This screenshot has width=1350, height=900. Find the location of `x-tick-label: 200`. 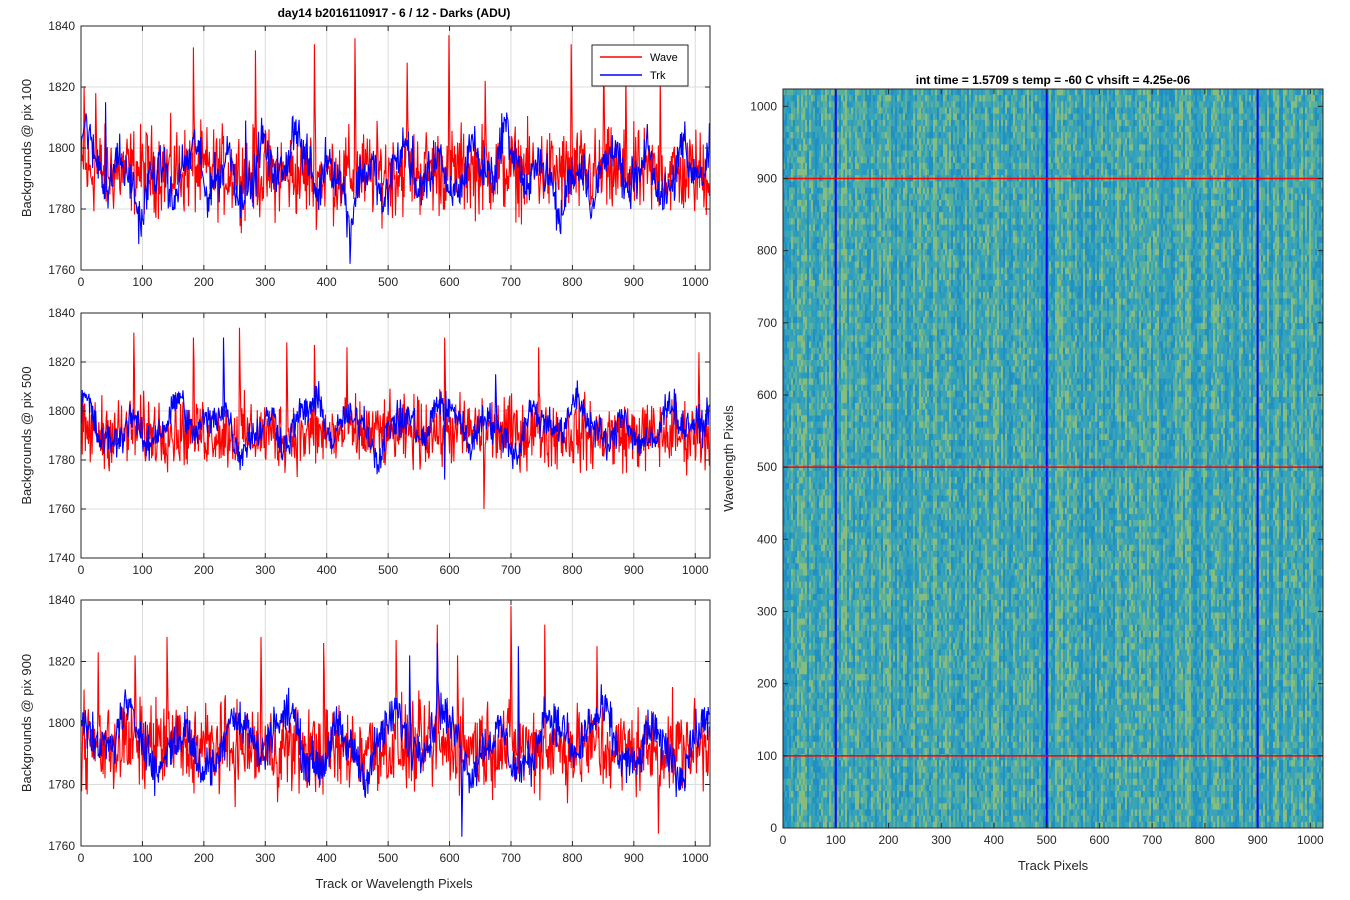

x-tick-label: 200 is located at coordinates (204, 282).